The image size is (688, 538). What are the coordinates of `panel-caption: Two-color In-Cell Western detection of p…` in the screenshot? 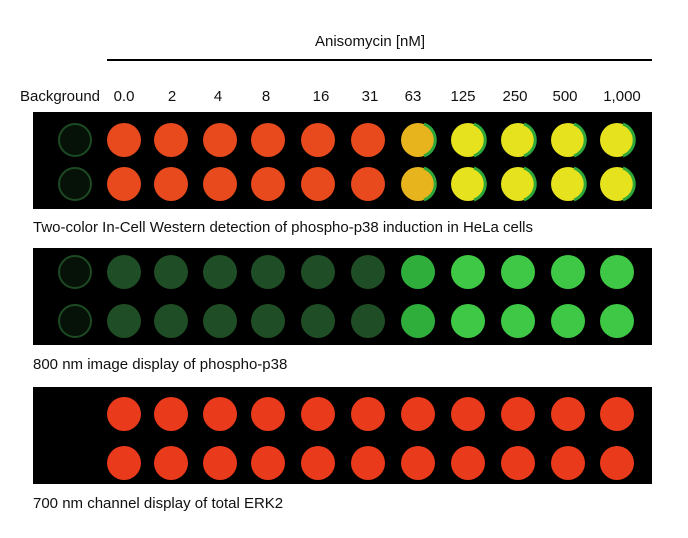 It's located at (283, 227).